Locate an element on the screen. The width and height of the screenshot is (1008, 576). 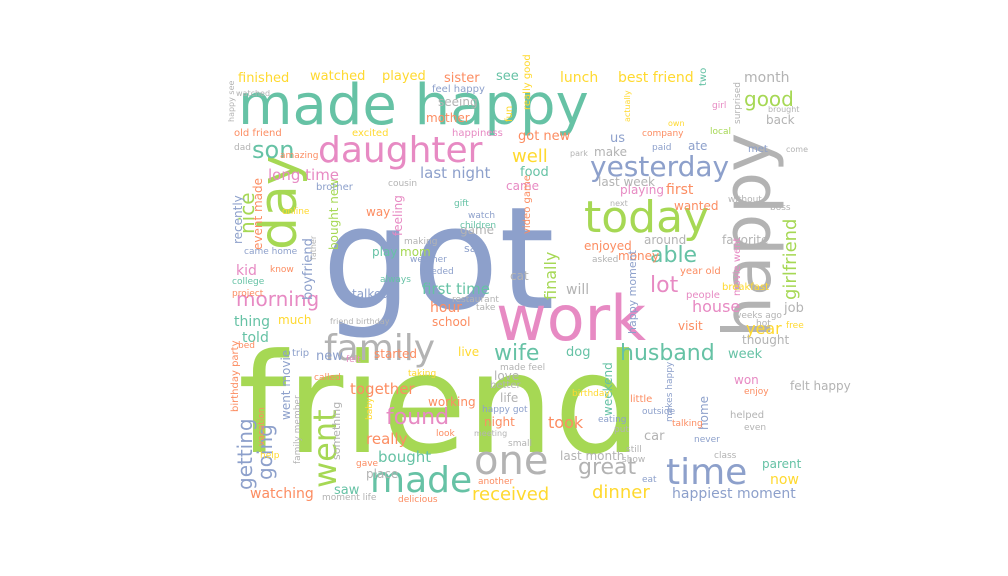
cloud-word: working is located at coordinates (452, 402).